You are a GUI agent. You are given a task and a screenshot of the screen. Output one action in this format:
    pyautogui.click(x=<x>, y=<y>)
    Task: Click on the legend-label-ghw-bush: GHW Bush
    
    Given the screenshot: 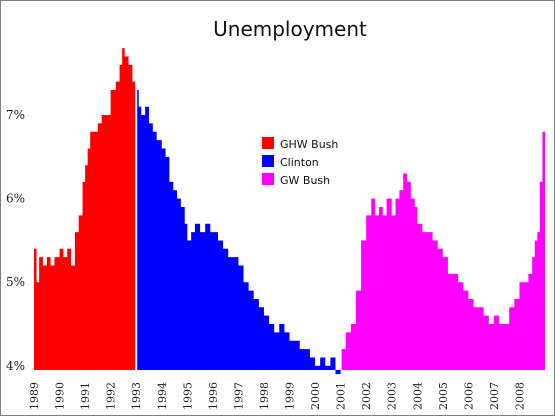 What is the action you would take?
    pyautogui.click(x=309, y=144)
    